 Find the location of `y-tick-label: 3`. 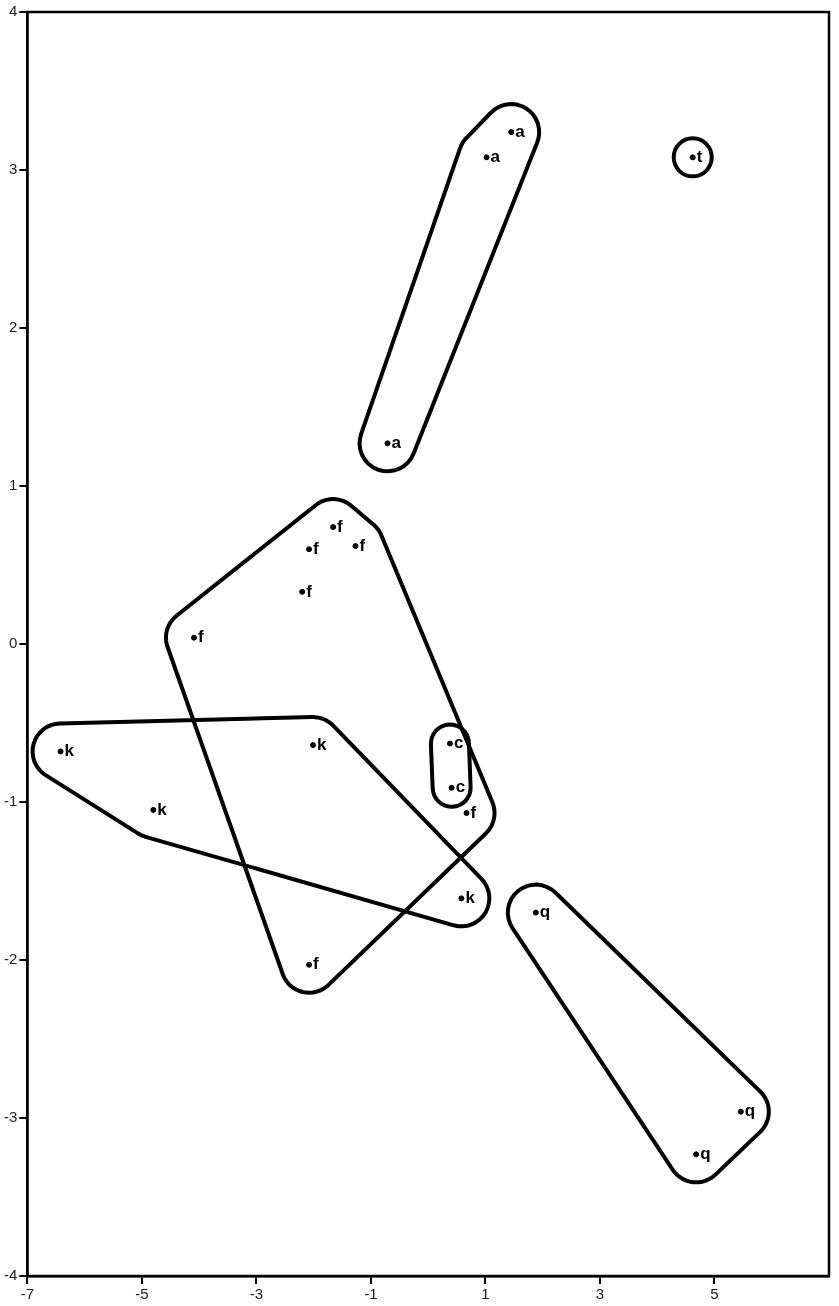

y-tick-label: 3 is located at coordinates (13, 169).